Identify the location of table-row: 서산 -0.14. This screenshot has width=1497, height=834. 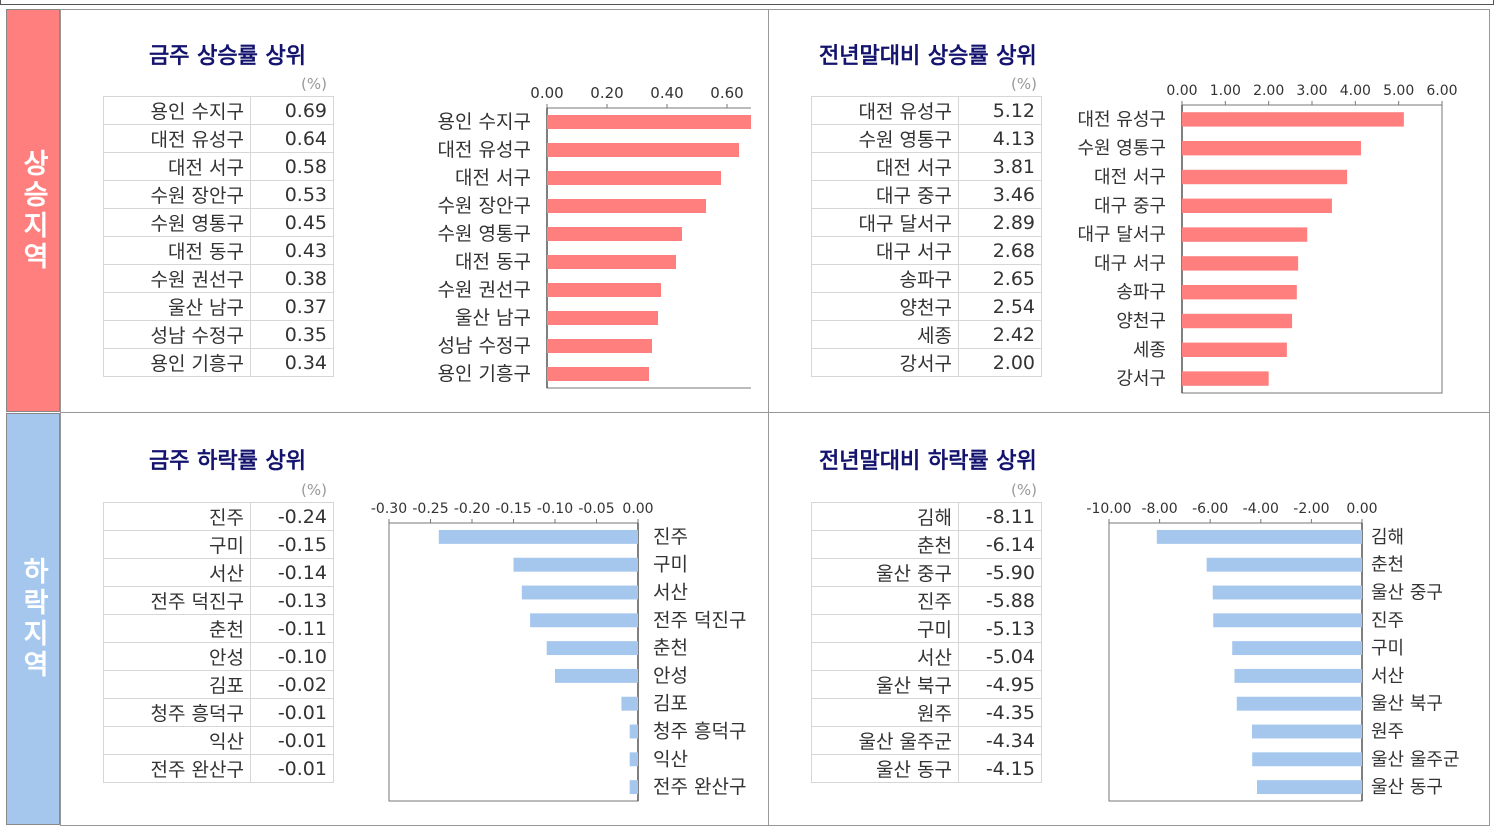
(218, 572).